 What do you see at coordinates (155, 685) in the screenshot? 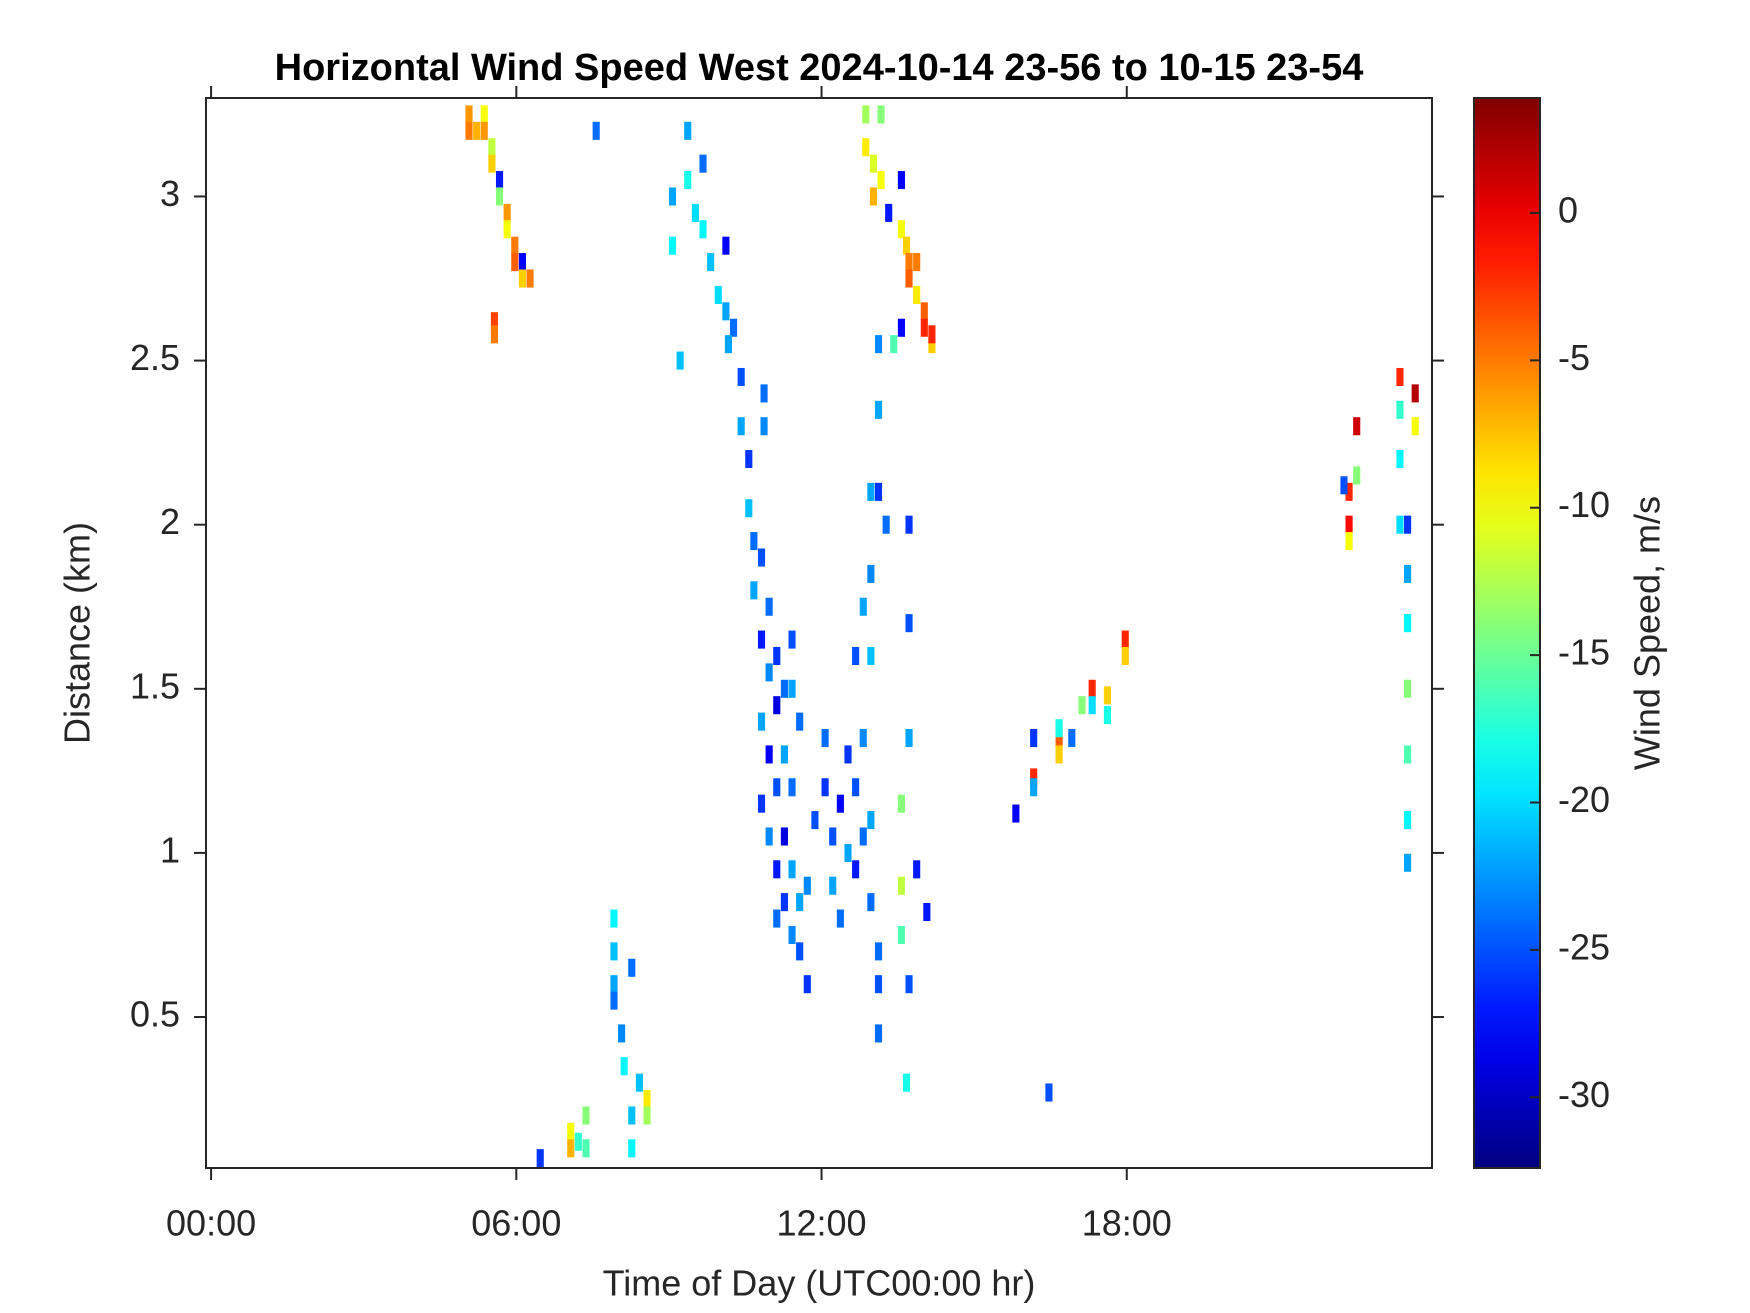
I see `y-tick-label: 1.5` at bounding box center [155, 685].